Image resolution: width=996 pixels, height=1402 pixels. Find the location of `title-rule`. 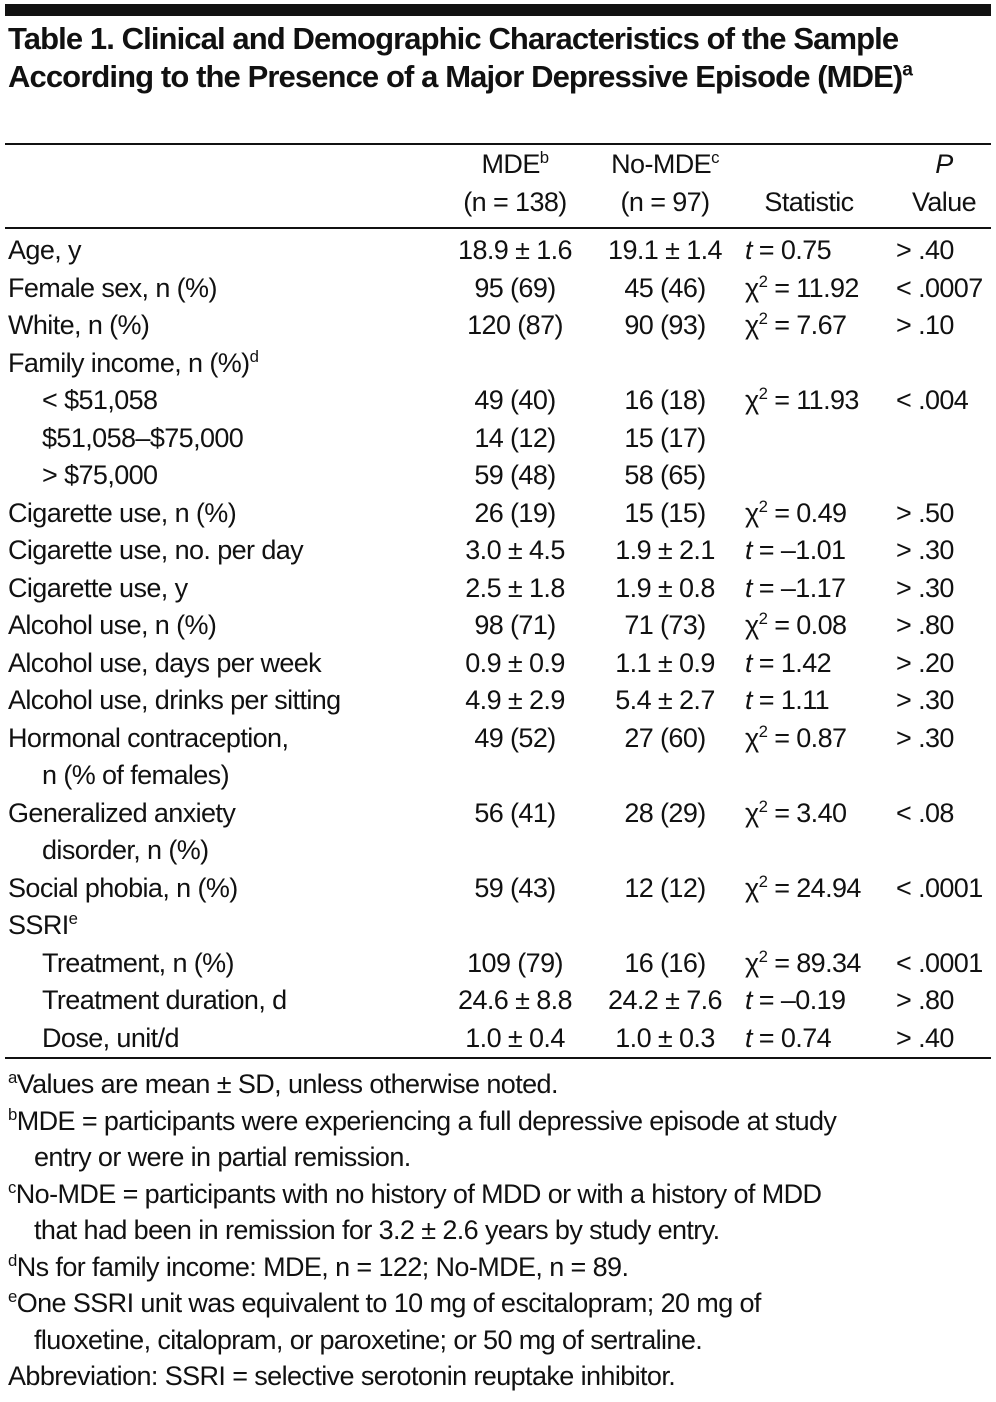

title-rule is located at coordinates (498, 144).